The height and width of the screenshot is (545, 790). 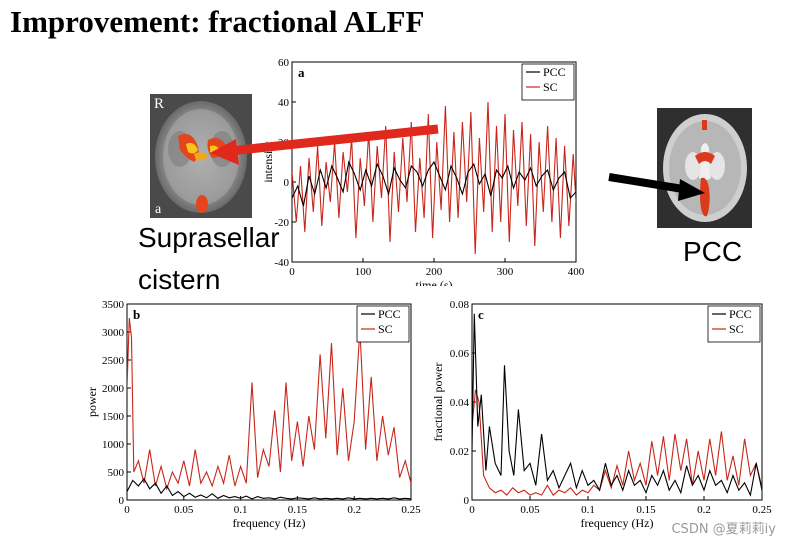 I want to click on x-tick-label: 300, so click(x=505, y=272).